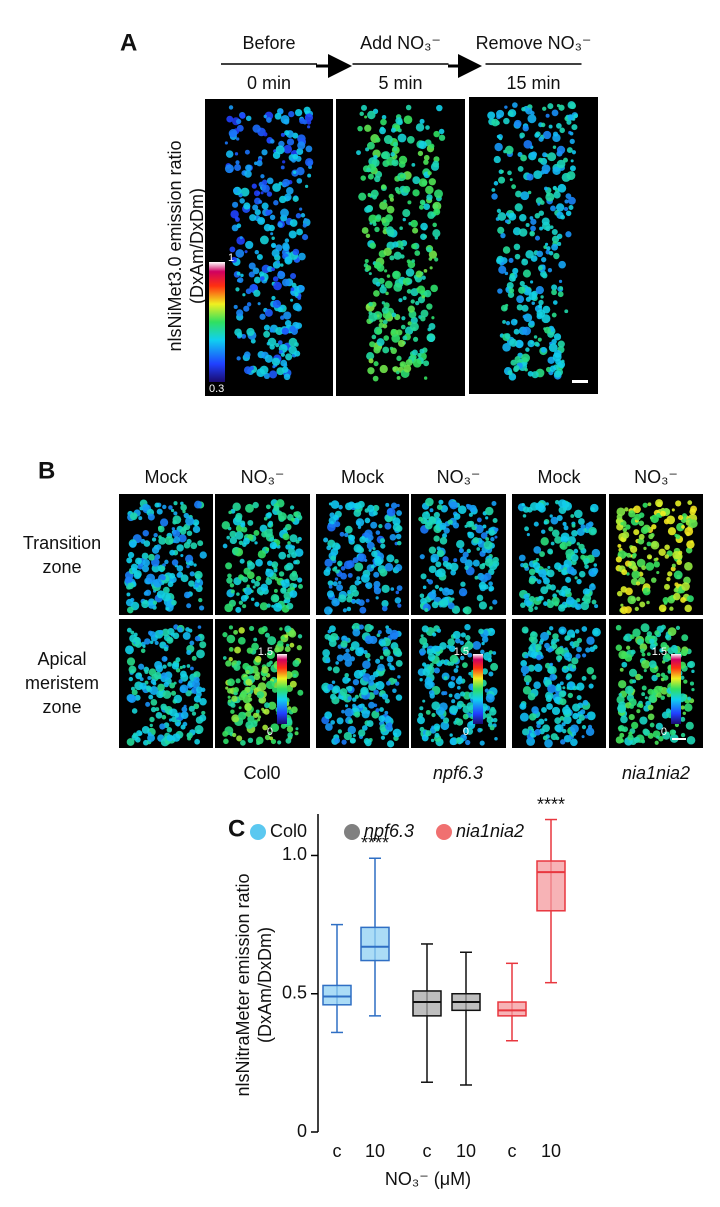 This screenshot has height=1207, width=720. I want to click on colorbar, so click(478, 689).